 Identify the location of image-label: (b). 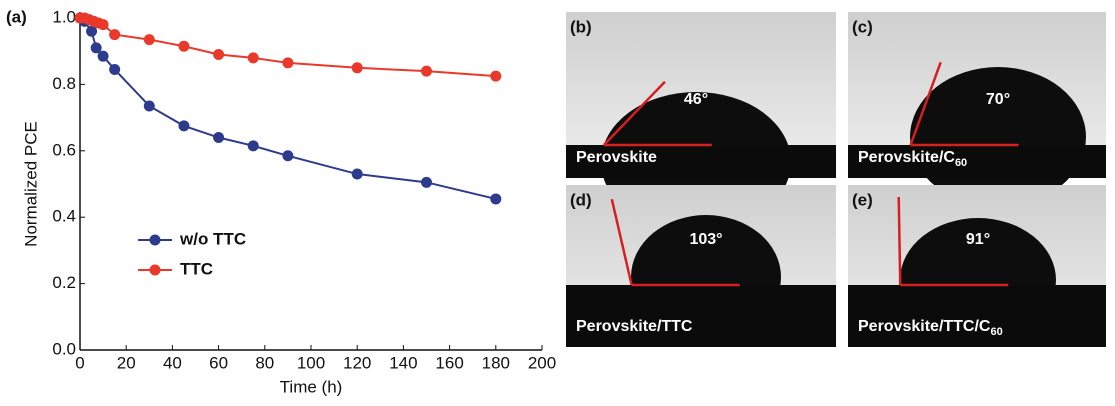
(581, 26).